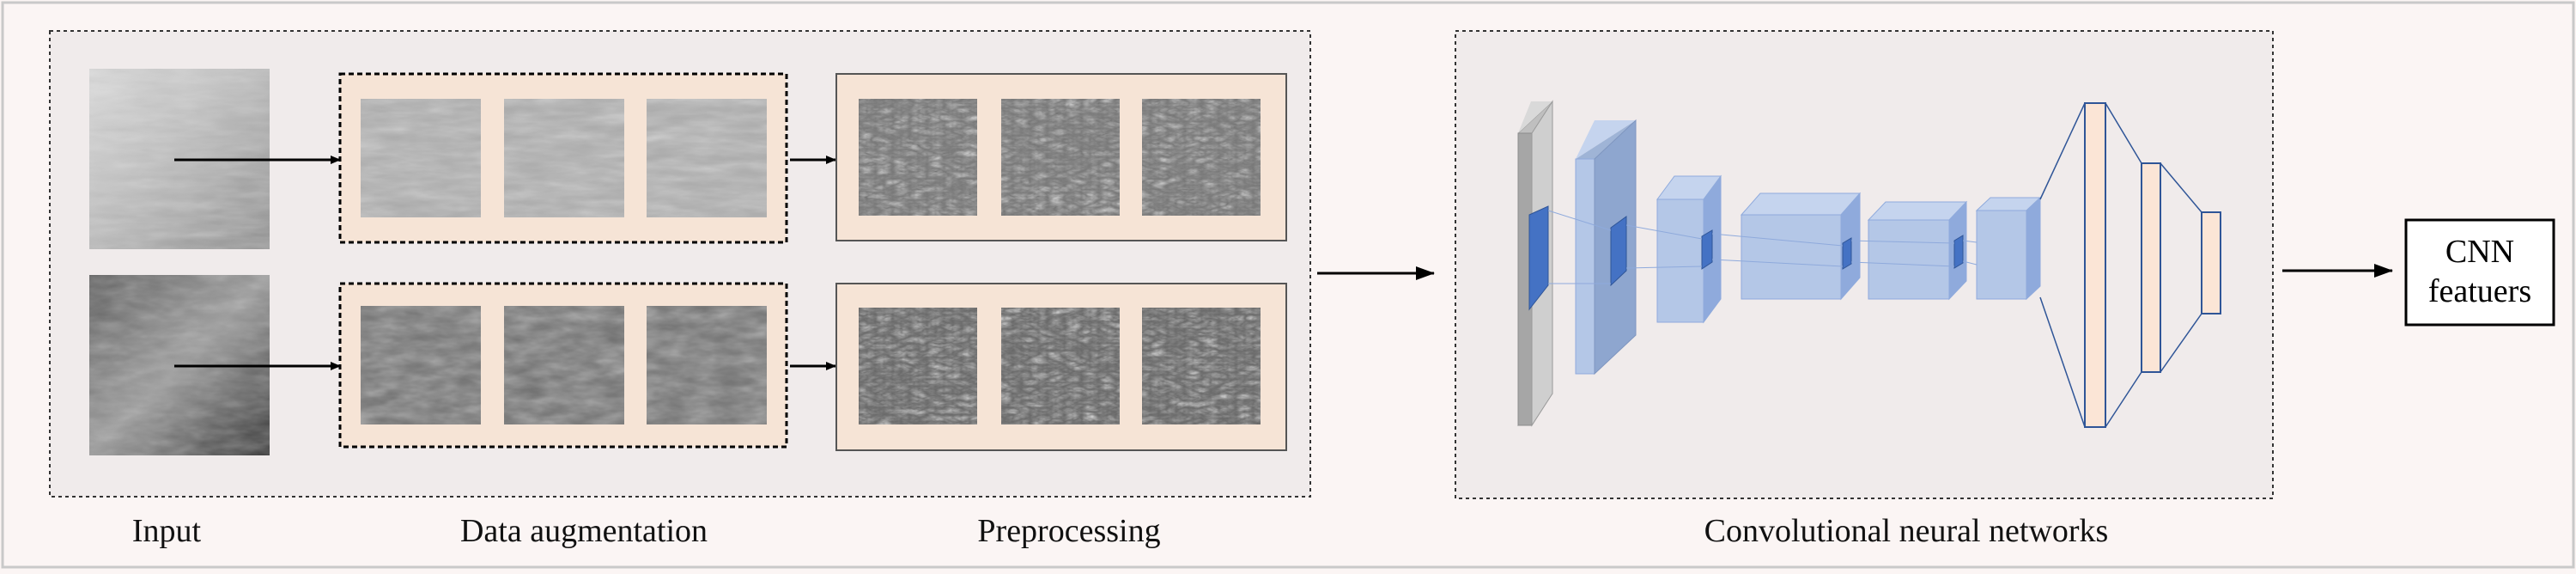  I want to click on output-label: CNN featuers, so click(2480, 271).